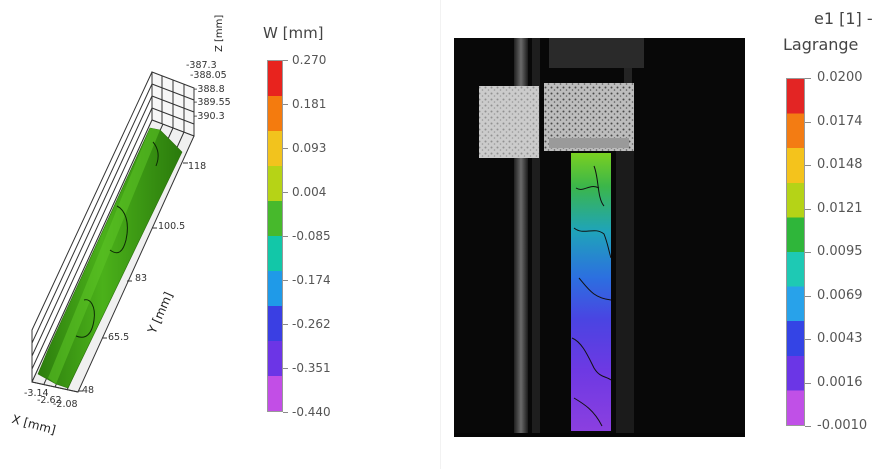  What do you see at coordinates (117, 239) in the screenshot?
I see `contour-lines` at bounding box center [117, 239].